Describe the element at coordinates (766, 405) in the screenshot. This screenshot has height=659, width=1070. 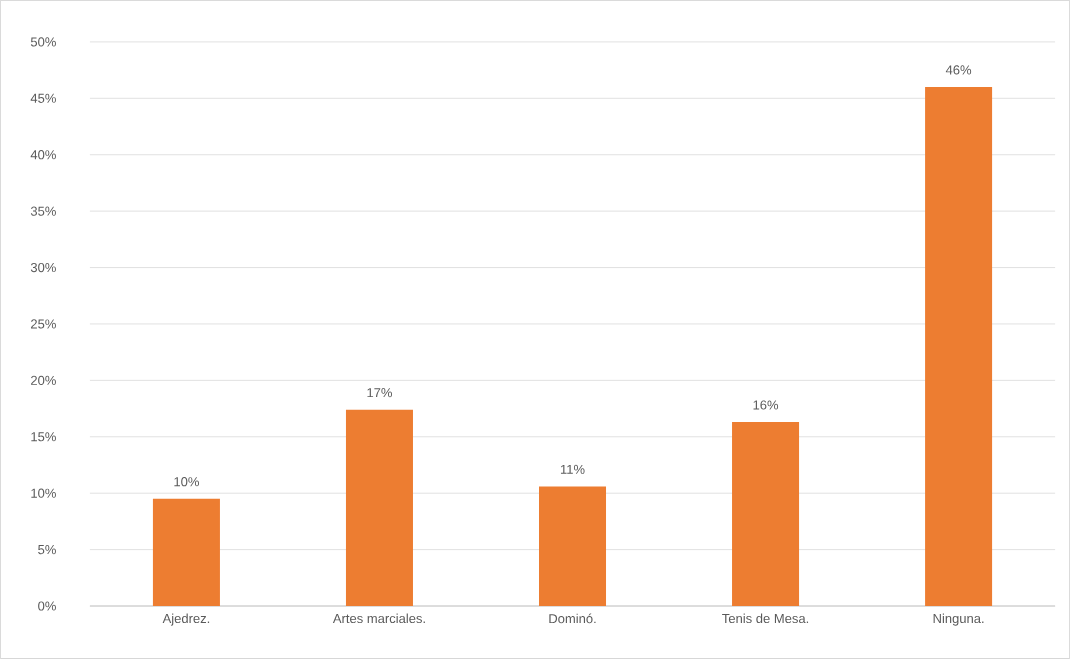
I see `data-label: 16%` at that location.